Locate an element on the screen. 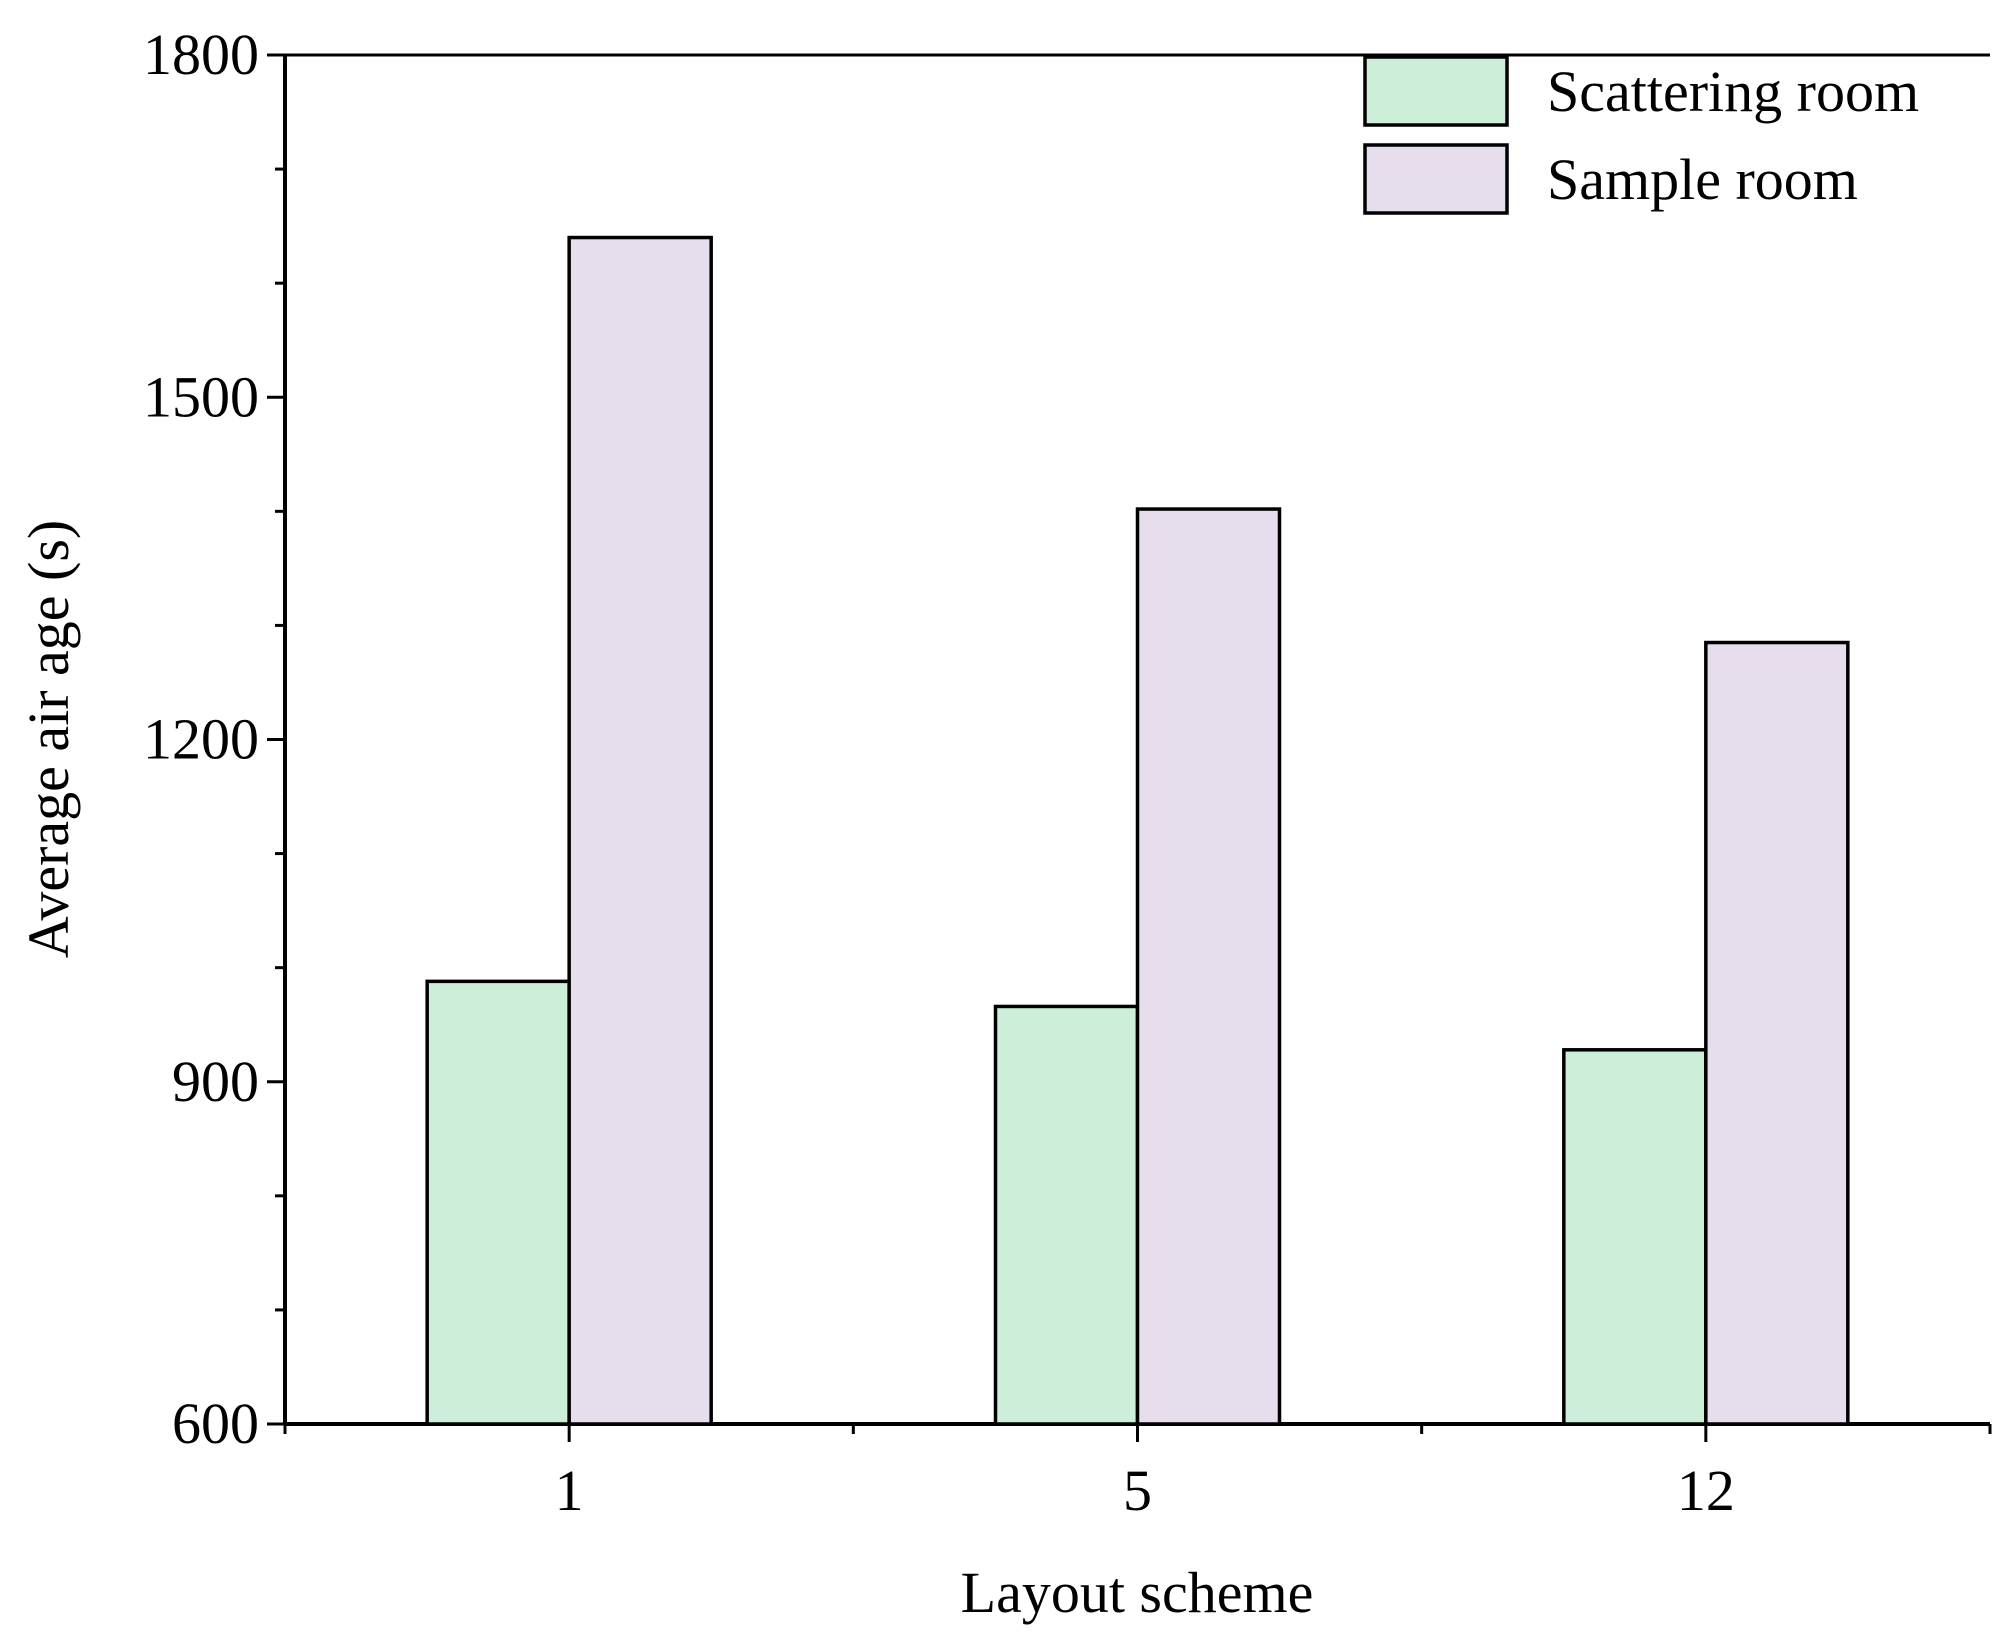 This screenshot has width=2012, height=1644. y-axis: 600 900 1200 1500 1800 is located at coordinates (214, 739).